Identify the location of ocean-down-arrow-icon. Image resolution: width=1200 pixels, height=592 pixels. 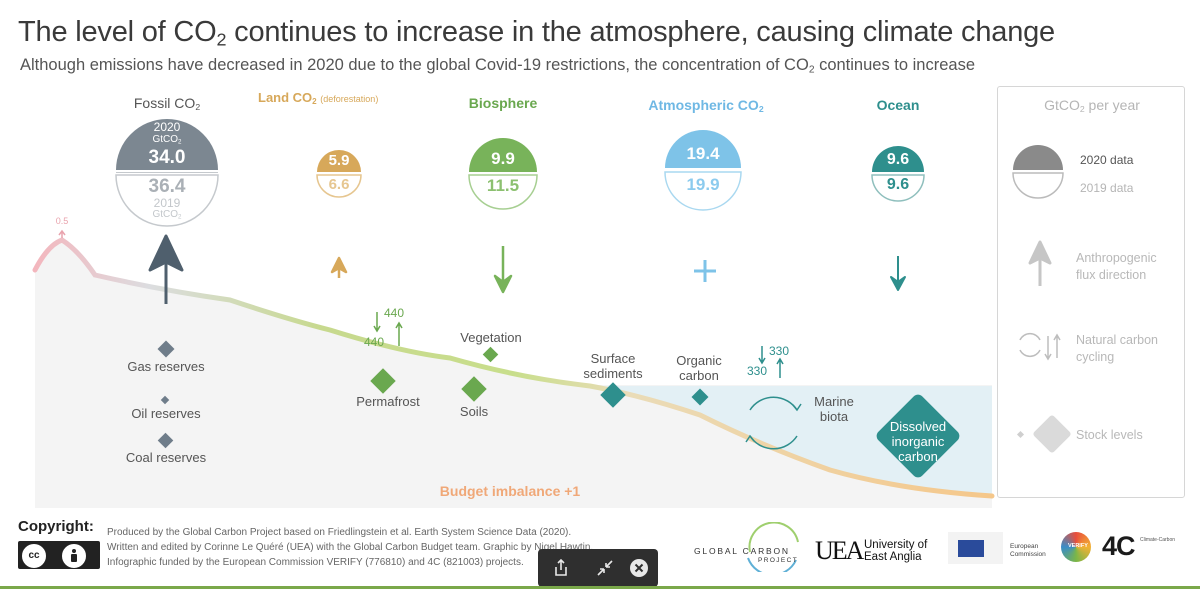
(762, 355).